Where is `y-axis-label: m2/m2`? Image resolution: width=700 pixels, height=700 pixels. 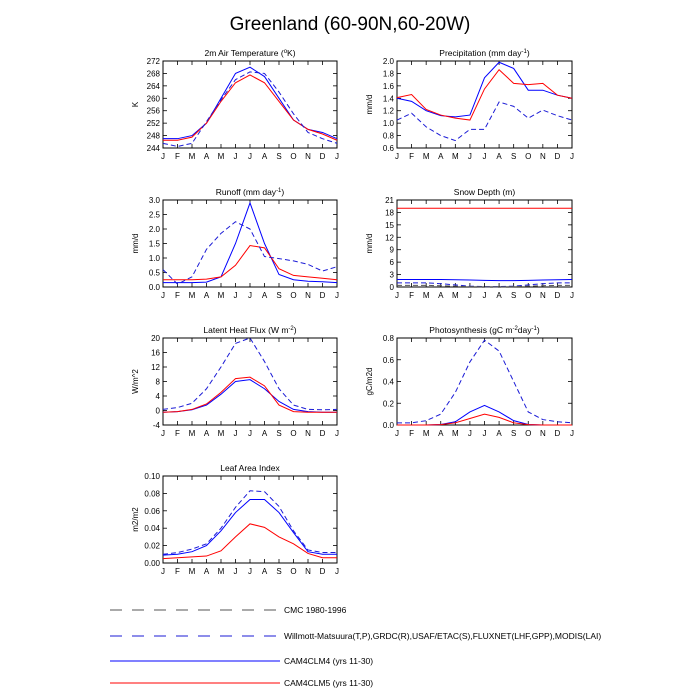 y-axis-label: m2/m2 is located at coordinates (135, 519).